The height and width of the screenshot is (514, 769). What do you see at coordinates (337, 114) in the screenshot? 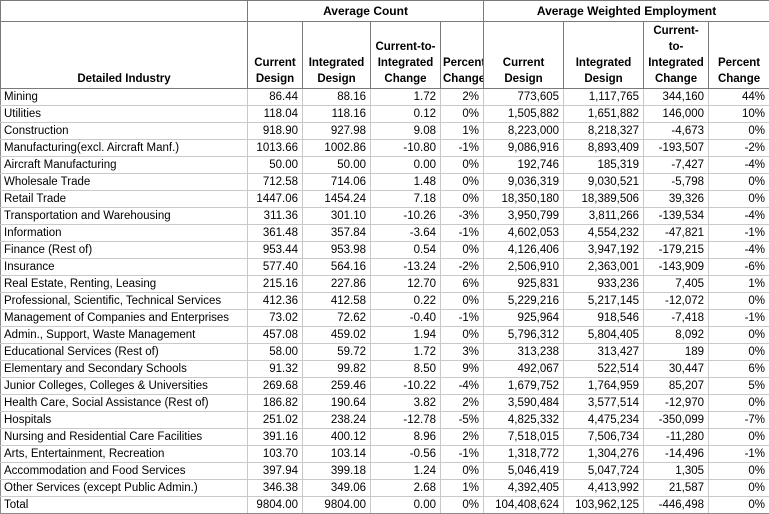
I see `cell-count-integrated-design: 118.16` at bounding box center [337, 114].